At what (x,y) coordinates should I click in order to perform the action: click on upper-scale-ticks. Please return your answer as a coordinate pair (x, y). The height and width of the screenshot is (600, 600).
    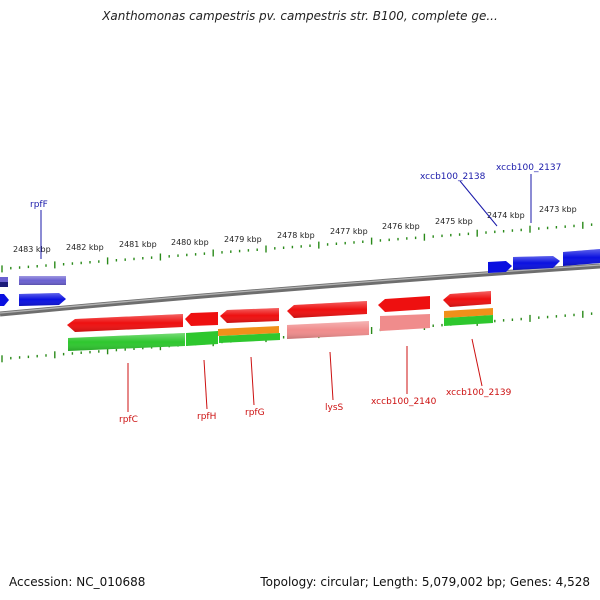
    Looking at the image, I should click on (297, 247).